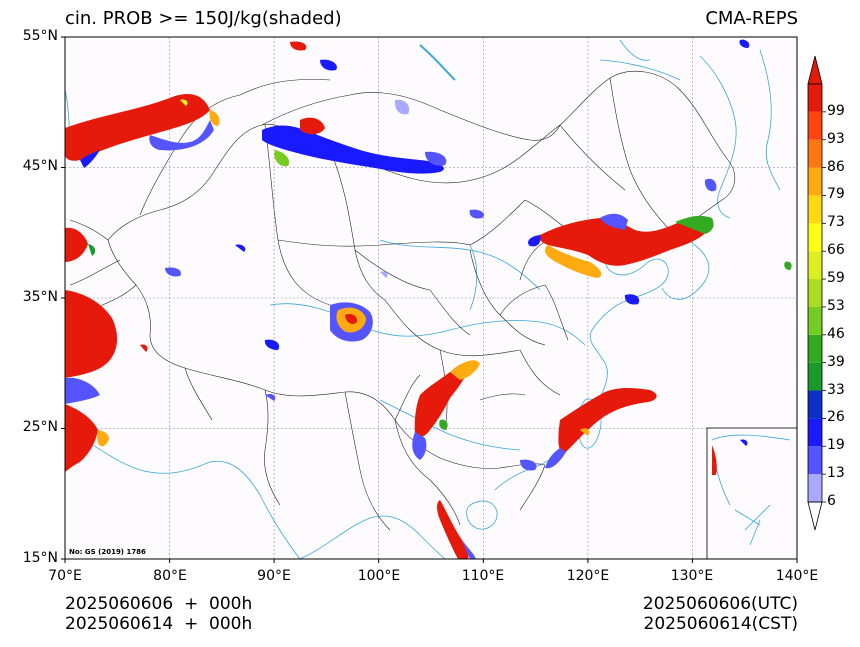 The image size is (860, 647). I want to click on valid-time-utc: 2025060606(UTC), so click(720, 604).